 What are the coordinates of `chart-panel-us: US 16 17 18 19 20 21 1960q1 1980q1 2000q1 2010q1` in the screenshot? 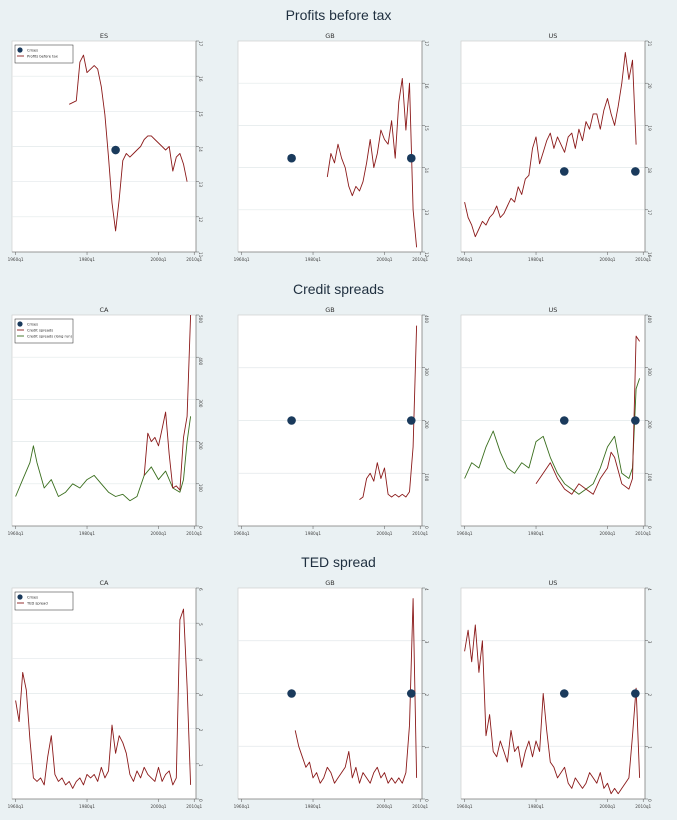 It's located at (562, 151).